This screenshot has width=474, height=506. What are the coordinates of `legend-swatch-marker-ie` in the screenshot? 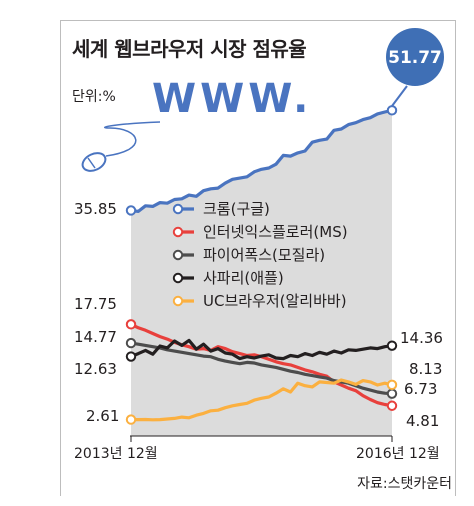 It's located at (178, 232).